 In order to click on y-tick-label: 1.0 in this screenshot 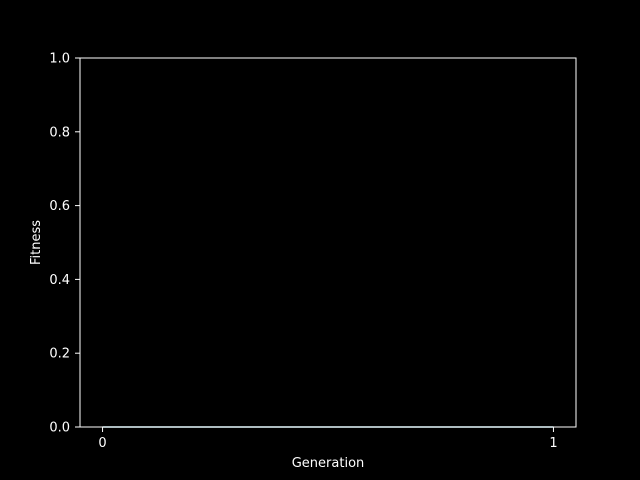, I will do `click(59, 59)`.